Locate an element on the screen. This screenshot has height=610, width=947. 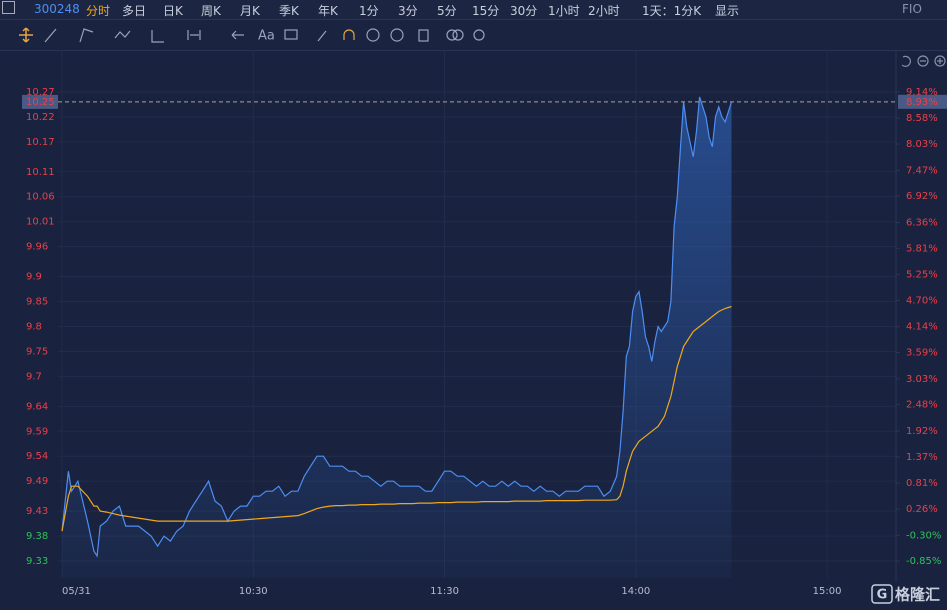
y2-tick-label: 6.92% is located at coordinates (922, 196).